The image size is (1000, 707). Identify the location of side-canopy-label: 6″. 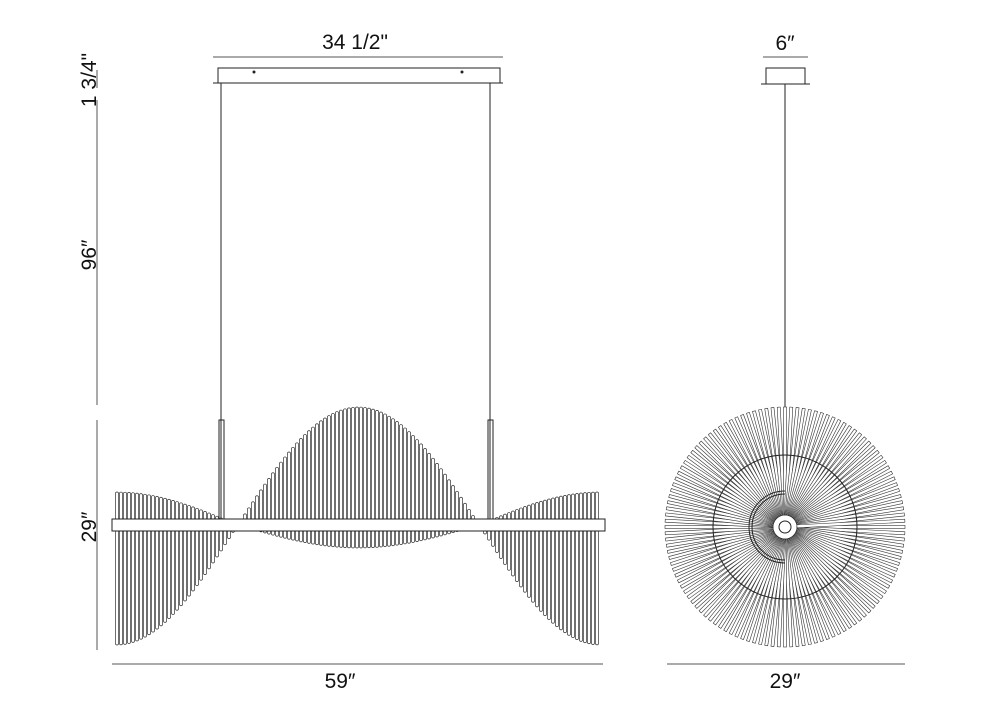
(785, 43).